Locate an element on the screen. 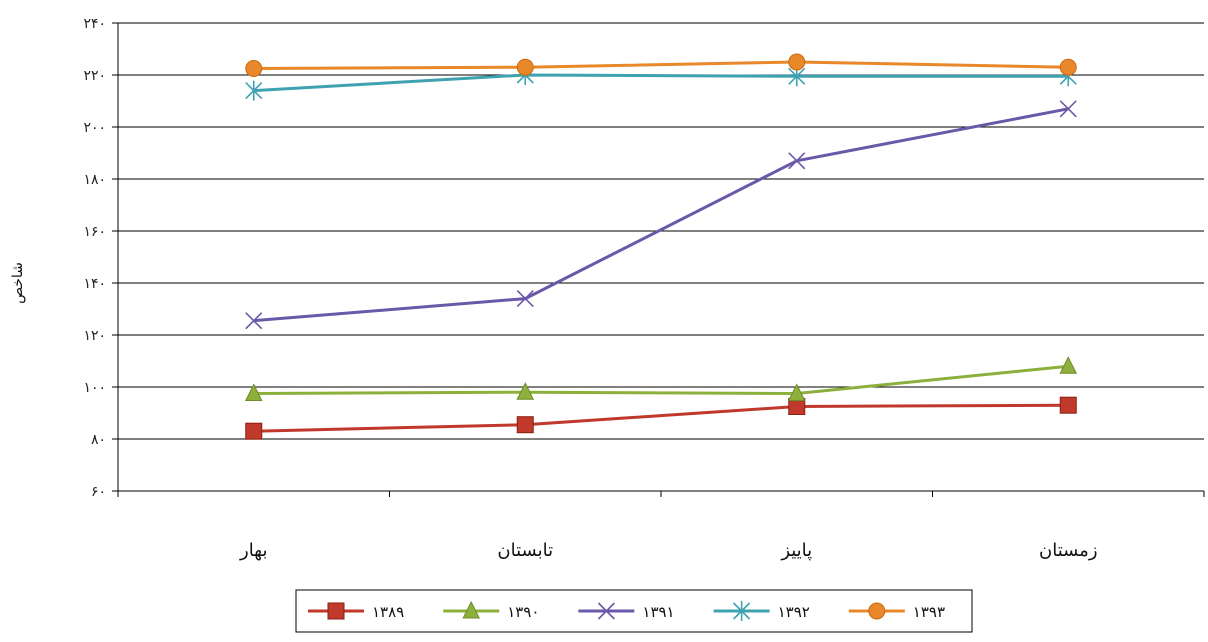 Image resolution: width=1208 pixels, height=642 pixels. y-tick-label: ۱۰۰ is located at coordinates (94, 388).